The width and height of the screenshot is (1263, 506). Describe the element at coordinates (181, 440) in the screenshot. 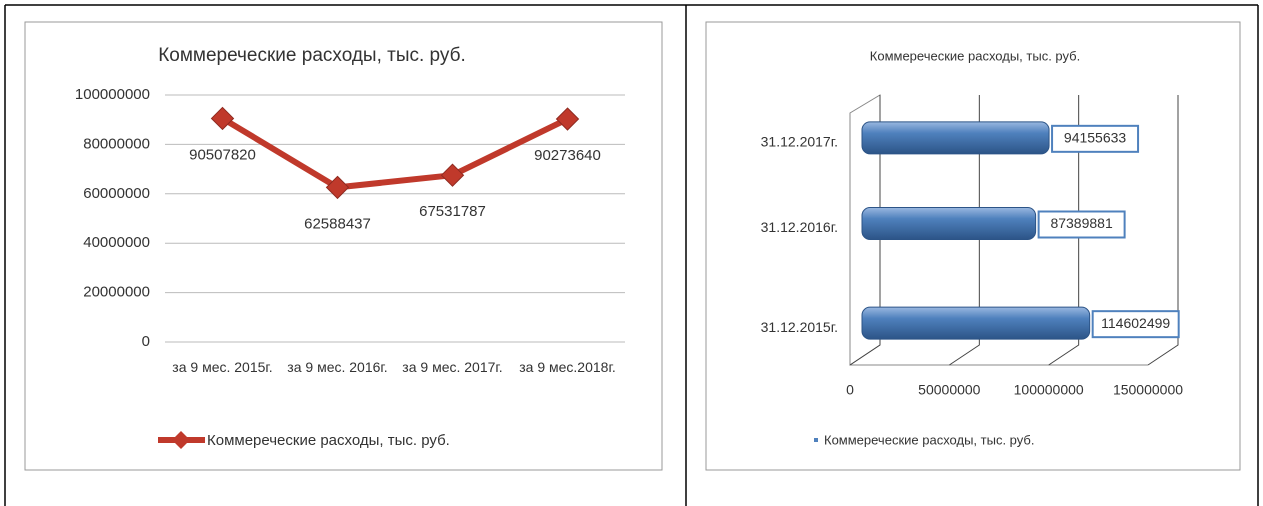

I see `legend-marker` at that location.